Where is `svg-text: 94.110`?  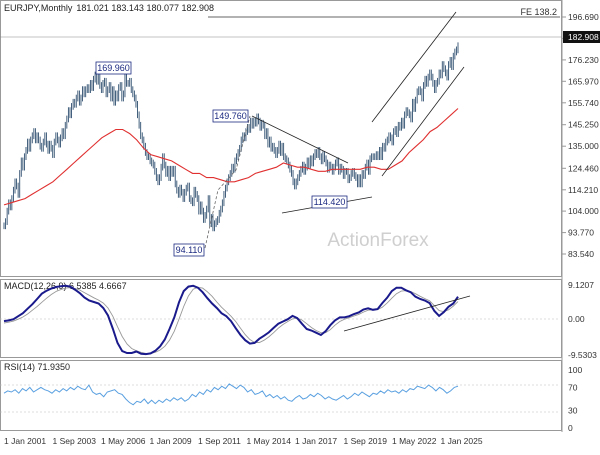 svg-text: 94.110 is located at coordinates (189, 250).